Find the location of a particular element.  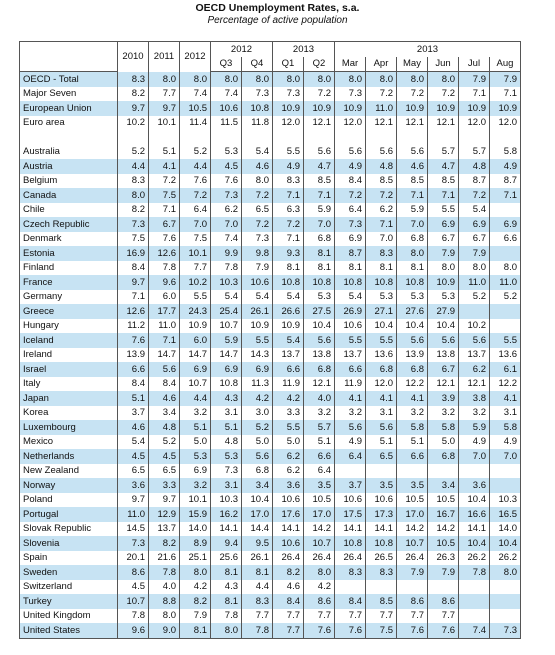

value-cell: 26.2 is located at coordinates (505, 557).